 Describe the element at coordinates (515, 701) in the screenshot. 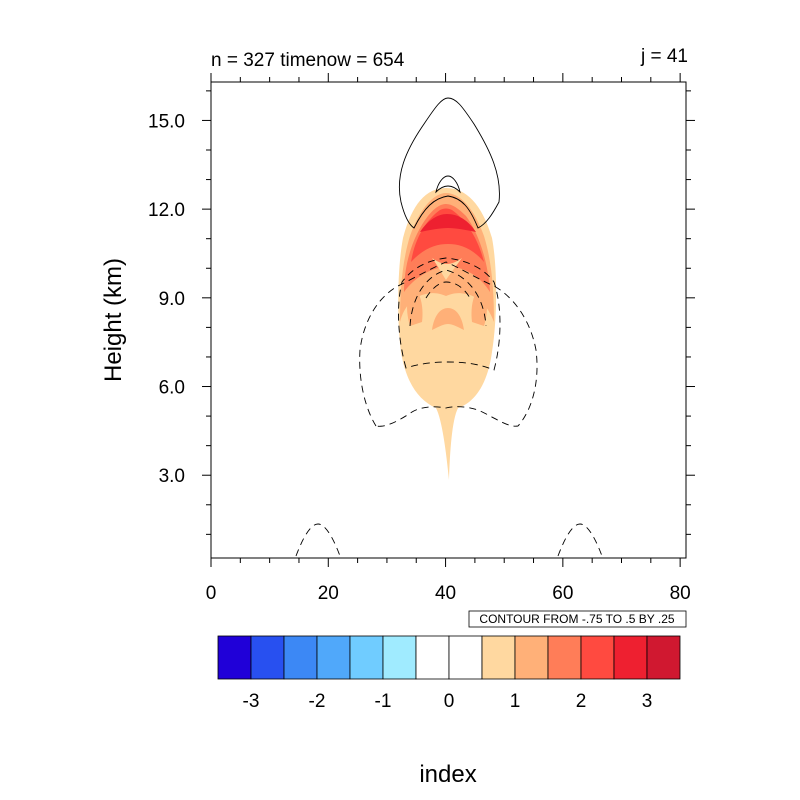

I see `label-bar-label: 1` at that location.